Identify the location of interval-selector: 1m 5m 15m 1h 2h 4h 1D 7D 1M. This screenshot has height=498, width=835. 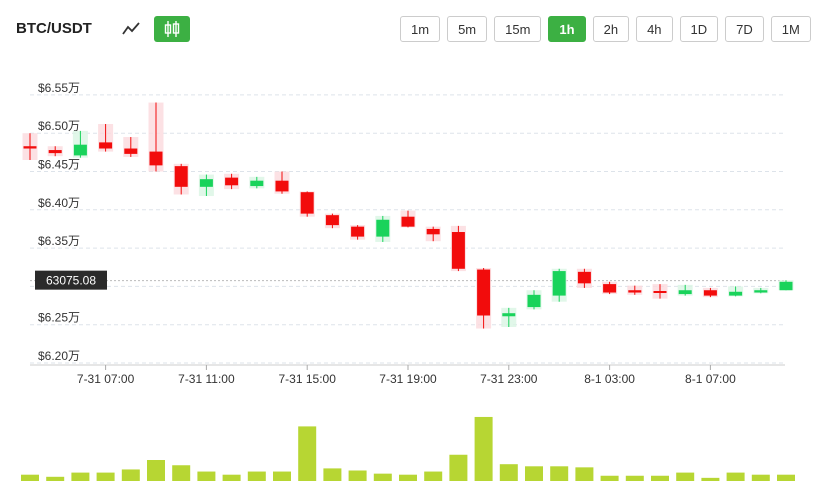
(605, 29).